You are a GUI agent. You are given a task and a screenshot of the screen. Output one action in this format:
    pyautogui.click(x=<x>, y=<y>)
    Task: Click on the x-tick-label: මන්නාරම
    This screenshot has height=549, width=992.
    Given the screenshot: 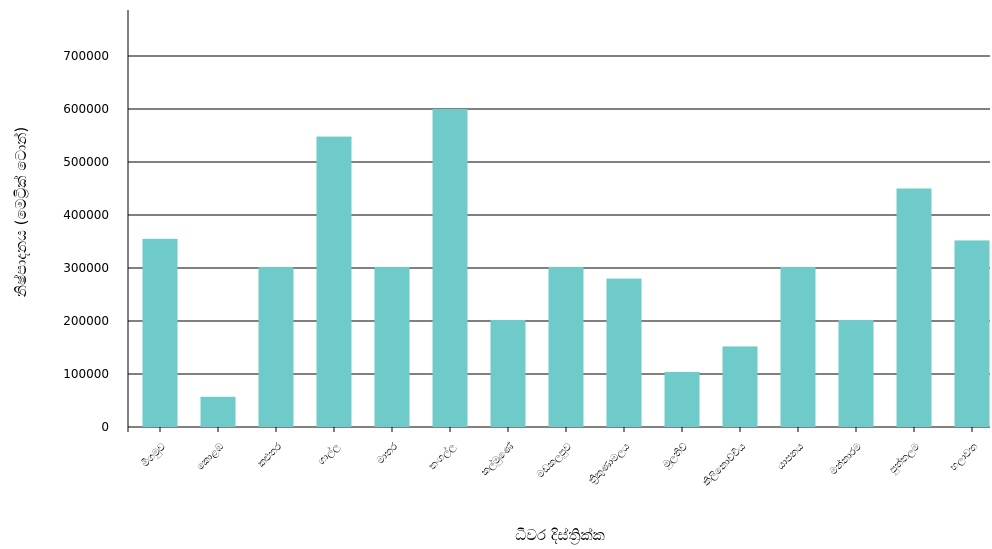 What is the action you would take?
    pyautogui.click(x=846, y=459)
    